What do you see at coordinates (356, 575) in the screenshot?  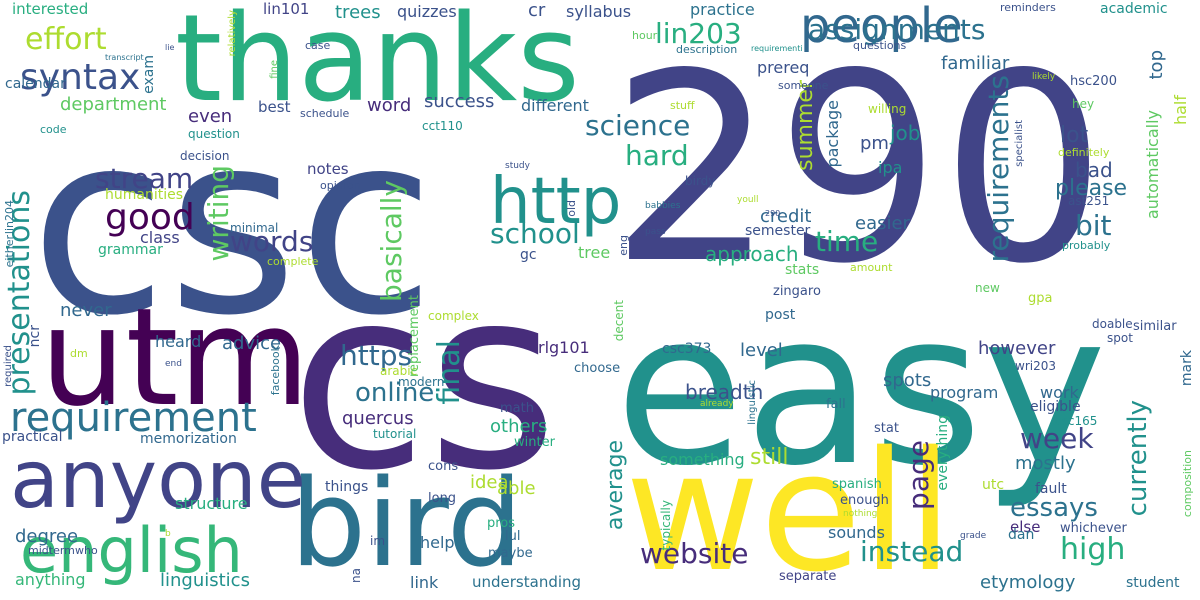 I see `word-na: na` at bounding box center [356, 575].